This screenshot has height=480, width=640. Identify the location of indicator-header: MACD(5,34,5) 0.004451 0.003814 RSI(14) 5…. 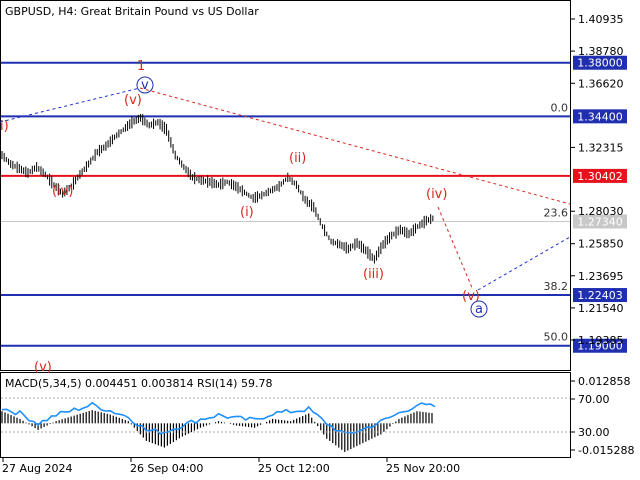
(138, 383).